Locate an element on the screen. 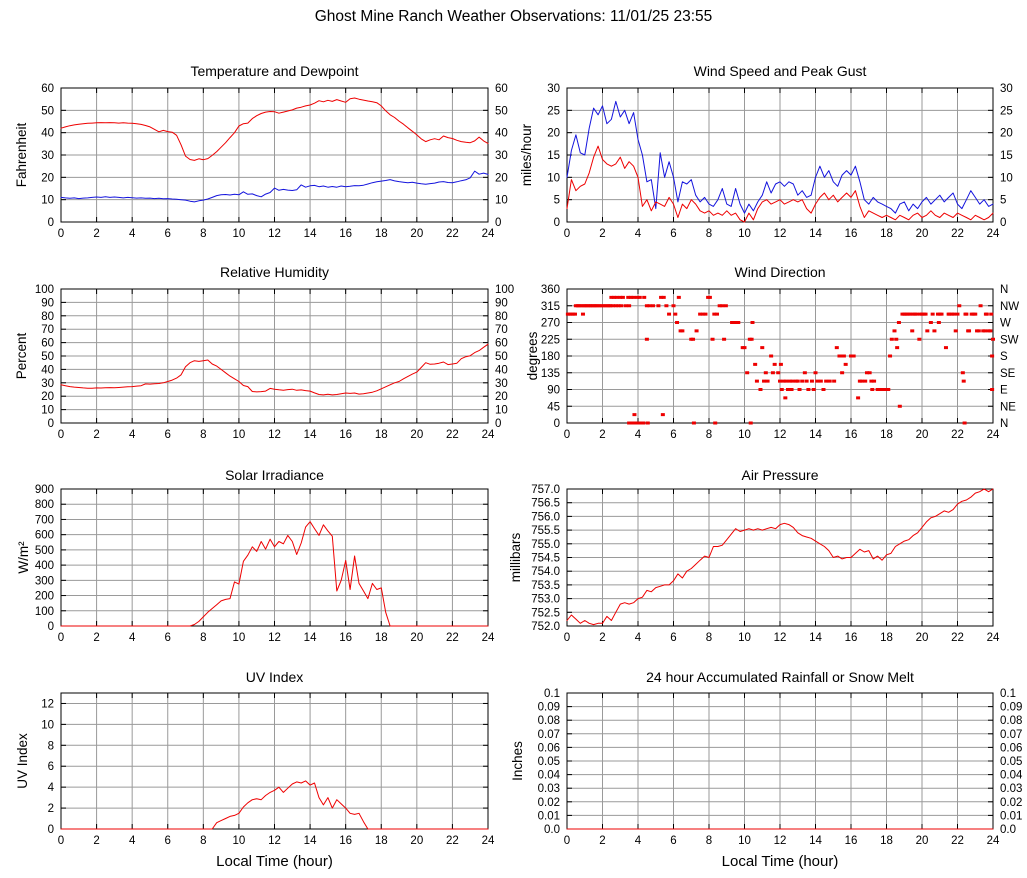 The image size is (1027, 878). y-tick-label-left: 800 is located at coordinates (44, 505).